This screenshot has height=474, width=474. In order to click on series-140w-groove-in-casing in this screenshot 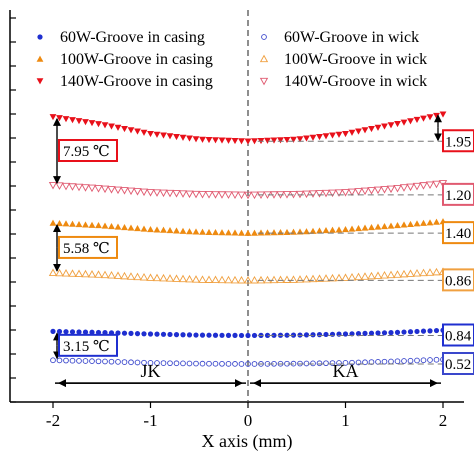, I will do `click(248, 128)`.